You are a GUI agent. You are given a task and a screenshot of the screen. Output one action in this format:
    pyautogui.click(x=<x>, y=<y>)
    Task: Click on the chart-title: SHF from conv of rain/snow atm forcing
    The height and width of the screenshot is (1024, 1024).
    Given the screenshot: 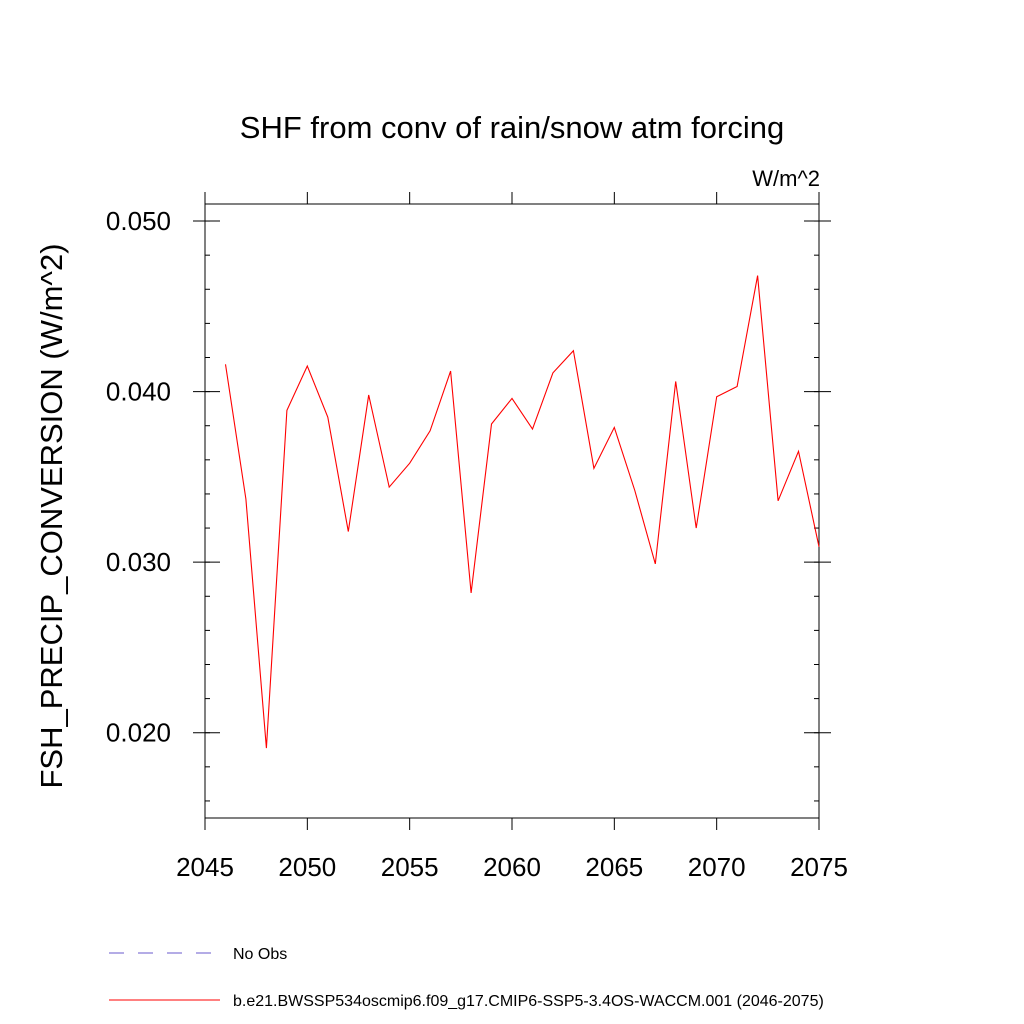 What is the action you would take?
    pyautogui.click(x=512, y=127)
    